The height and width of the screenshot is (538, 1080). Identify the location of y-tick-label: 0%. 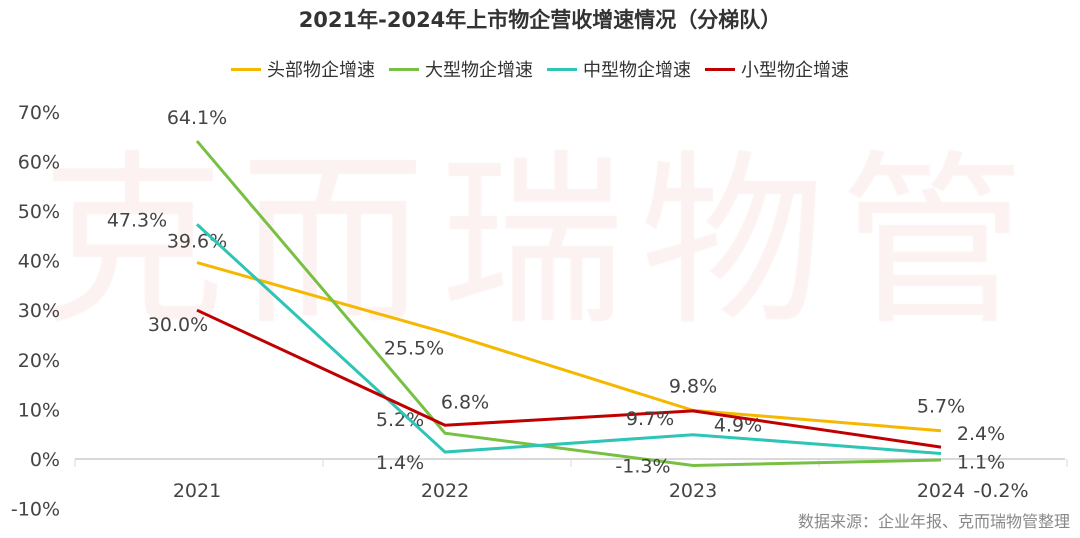
(45, 460).